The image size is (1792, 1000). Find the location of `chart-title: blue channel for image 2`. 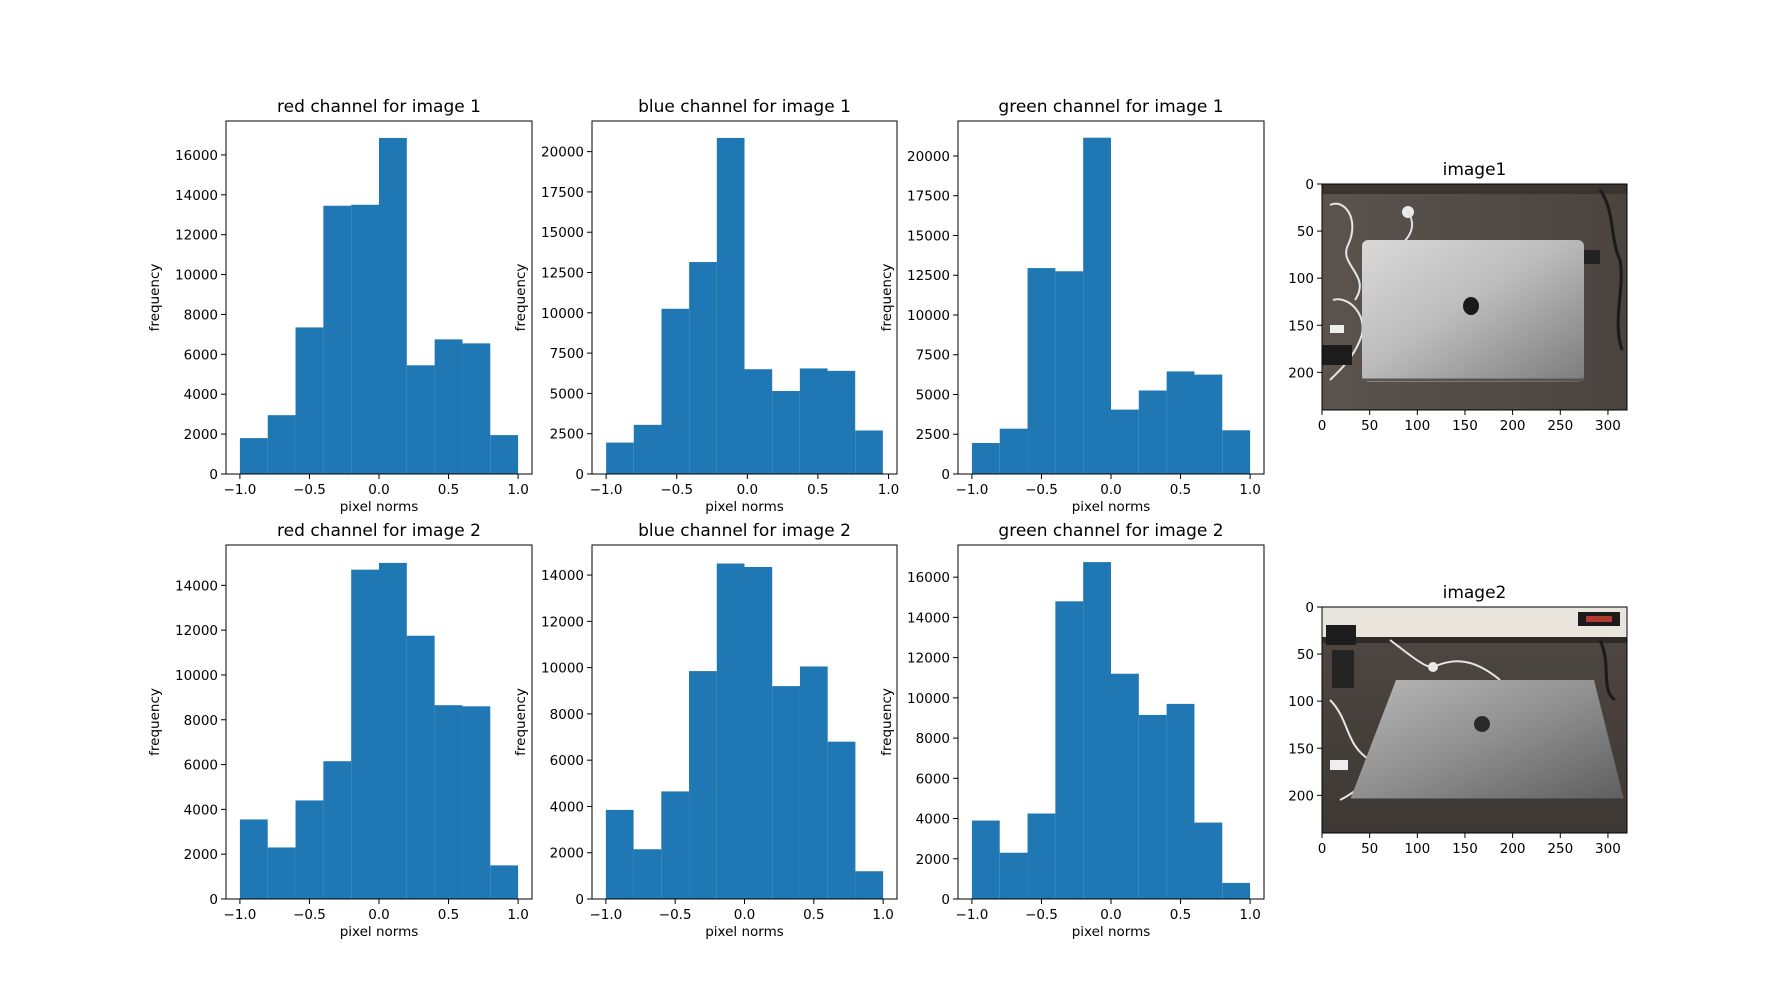

chart-title: blue channel for image 2 is located at coordinates (744, 531).